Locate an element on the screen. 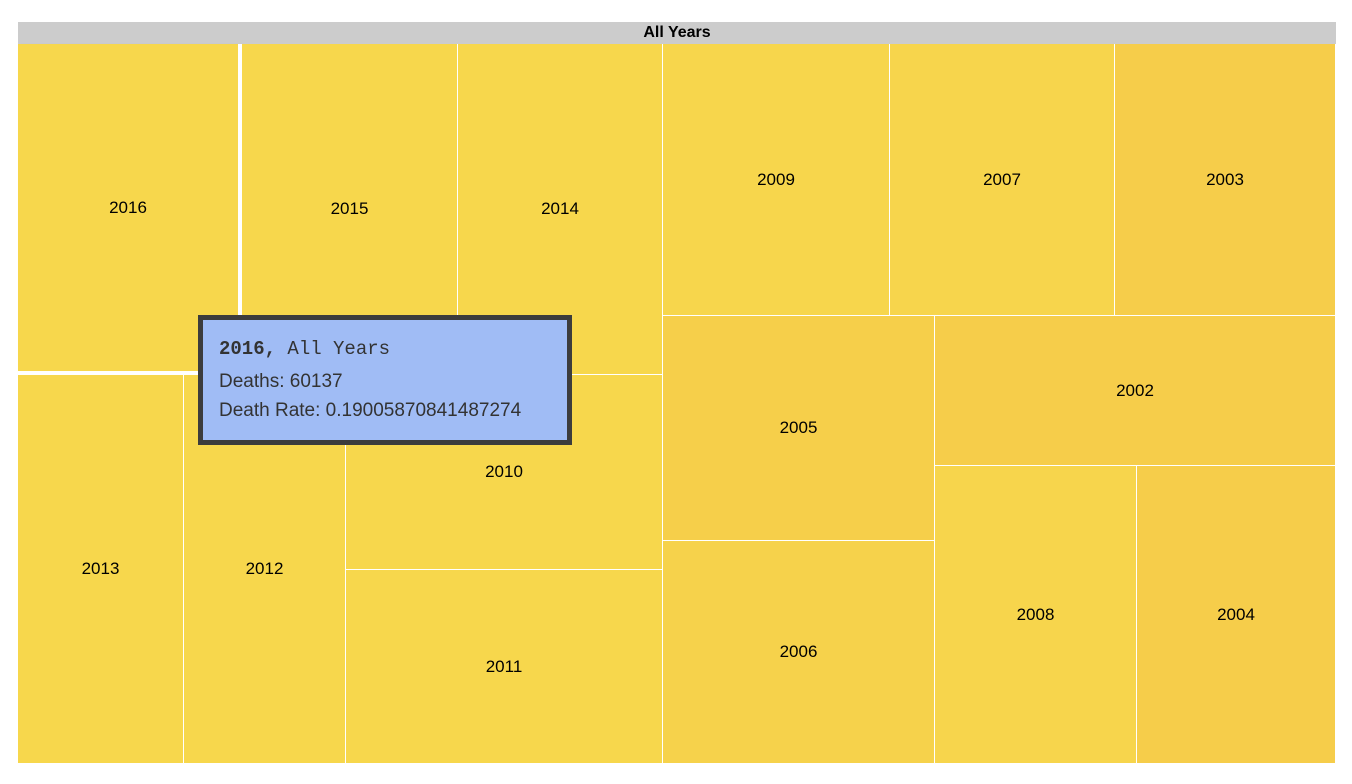  tooltip-group: All Years is located at coordinates (339, 349).